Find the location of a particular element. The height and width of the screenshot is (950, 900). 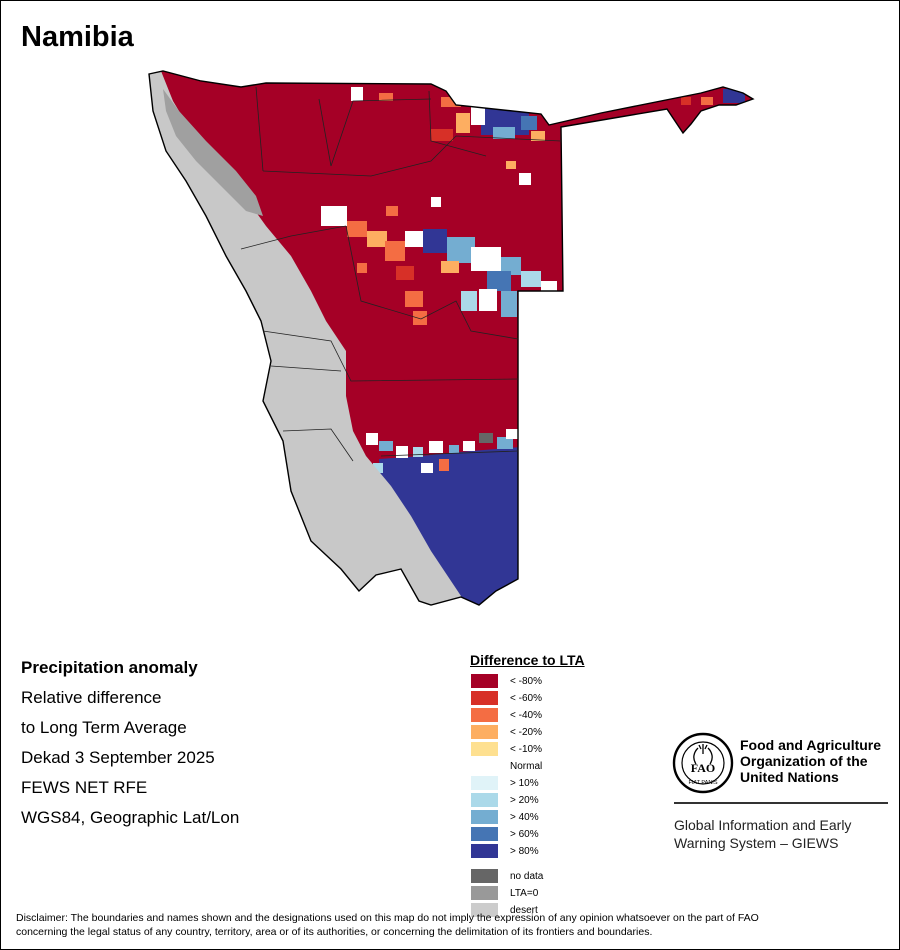

info-line2: to Long Term Average is located at coordinates (104, 727).